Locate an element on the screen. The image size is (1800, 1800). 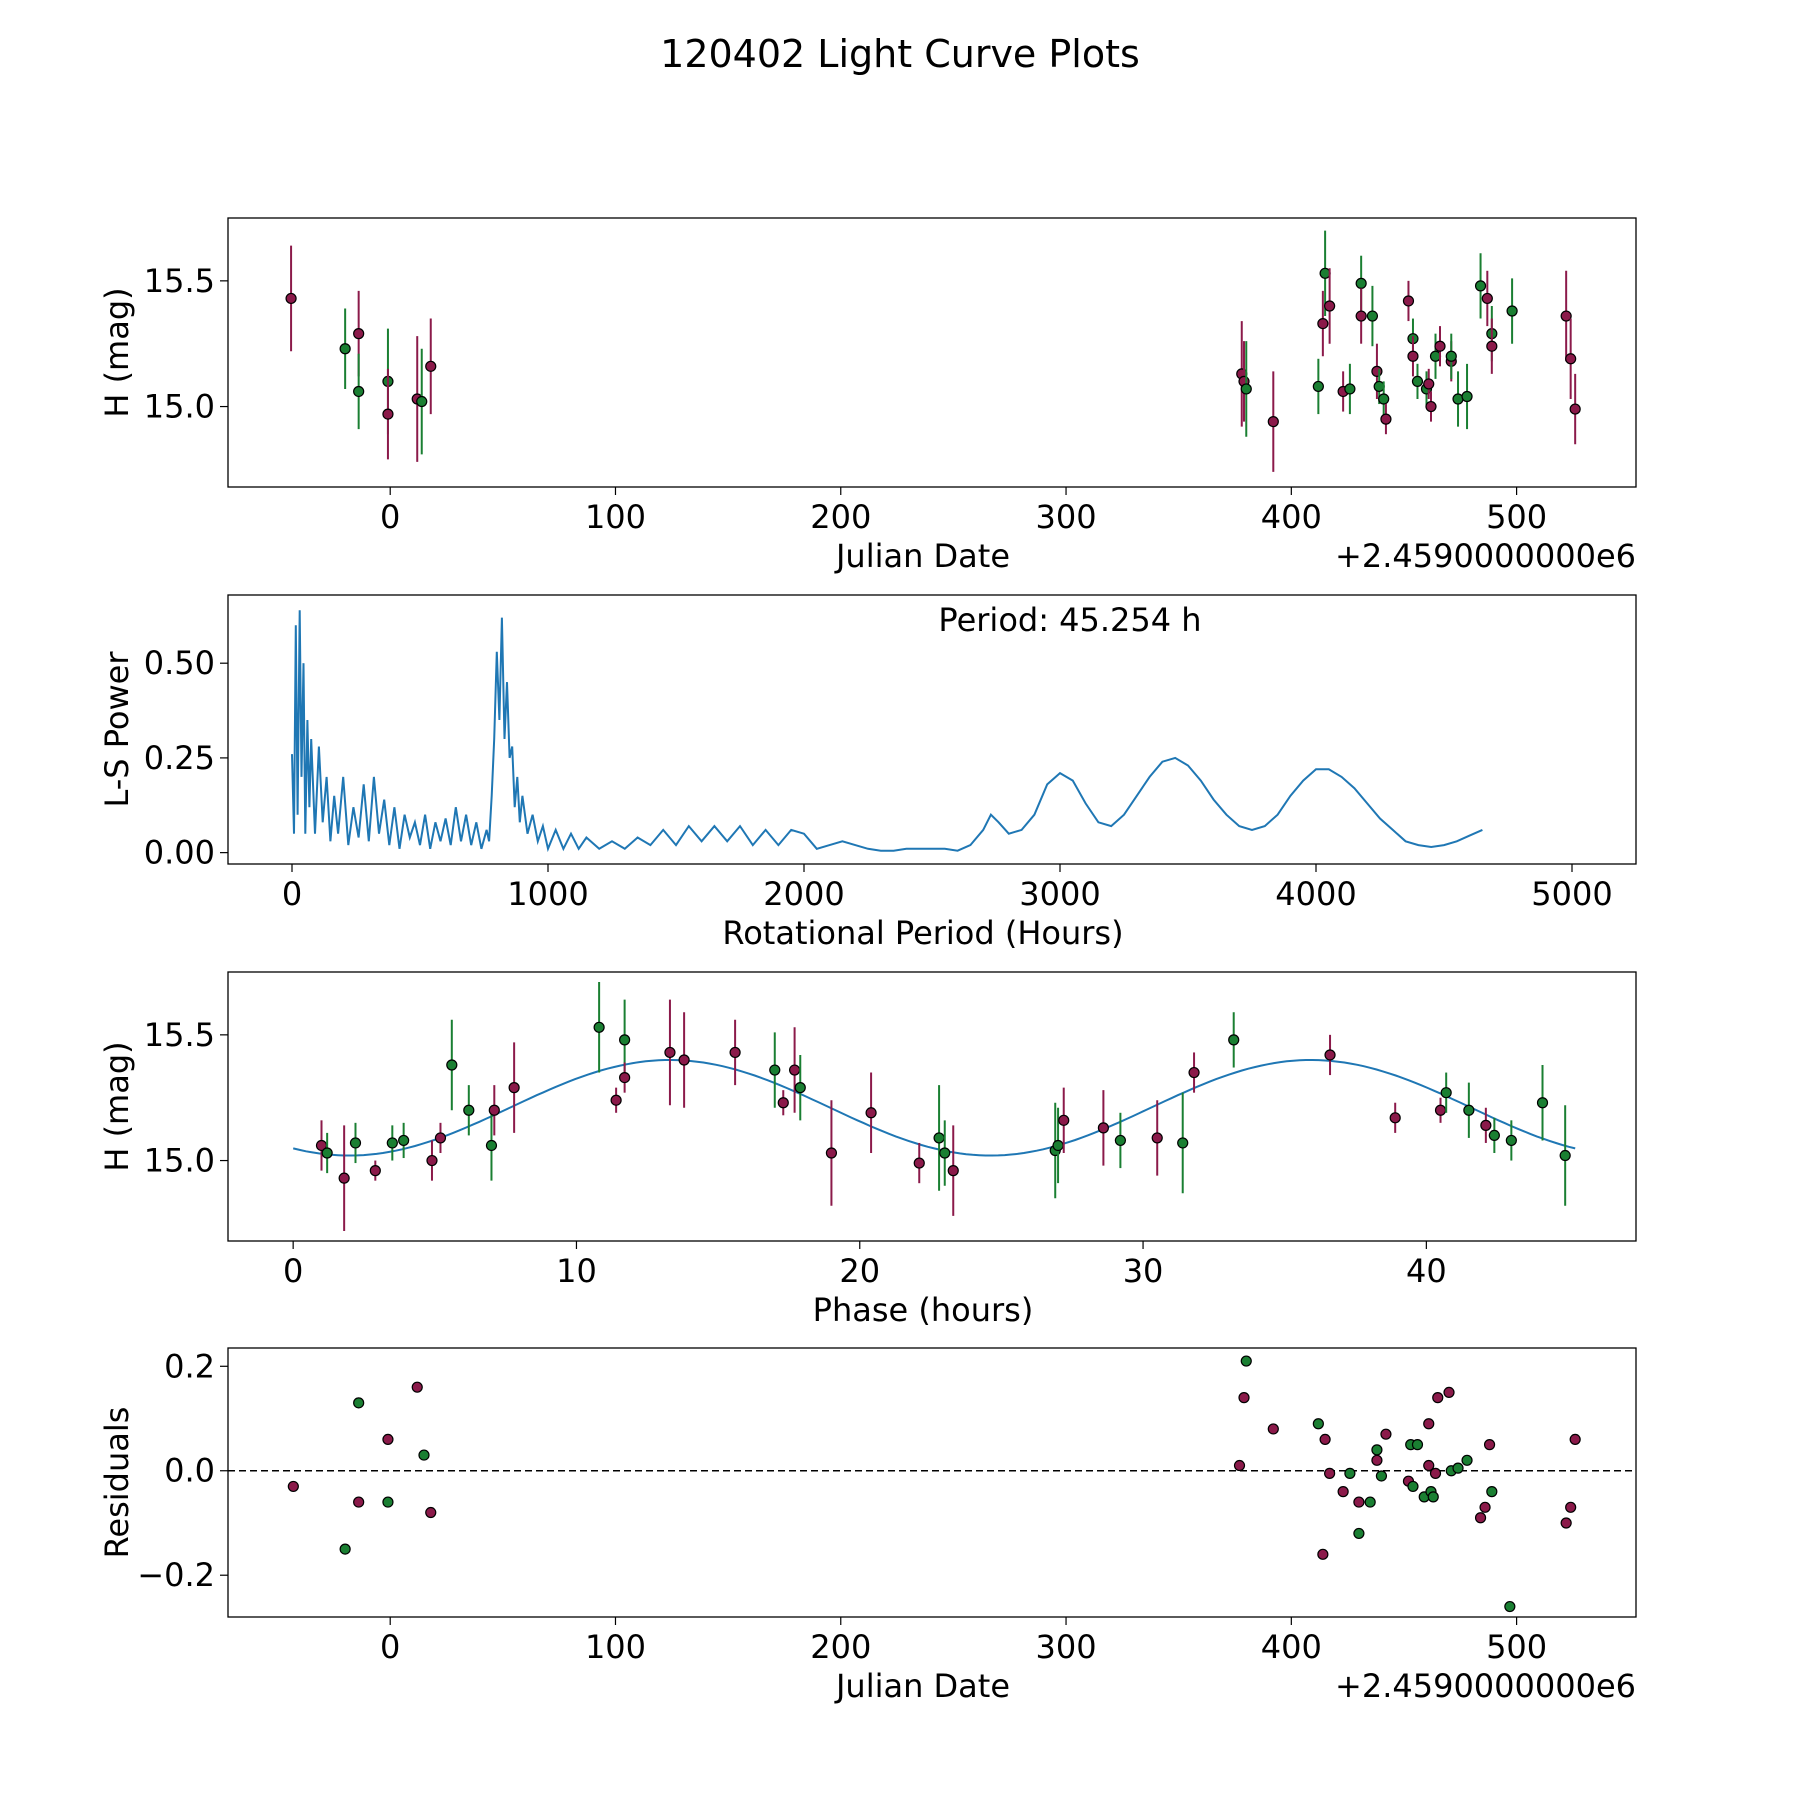
y-axis-label: Residuals is located at coordinates (117, 1483).